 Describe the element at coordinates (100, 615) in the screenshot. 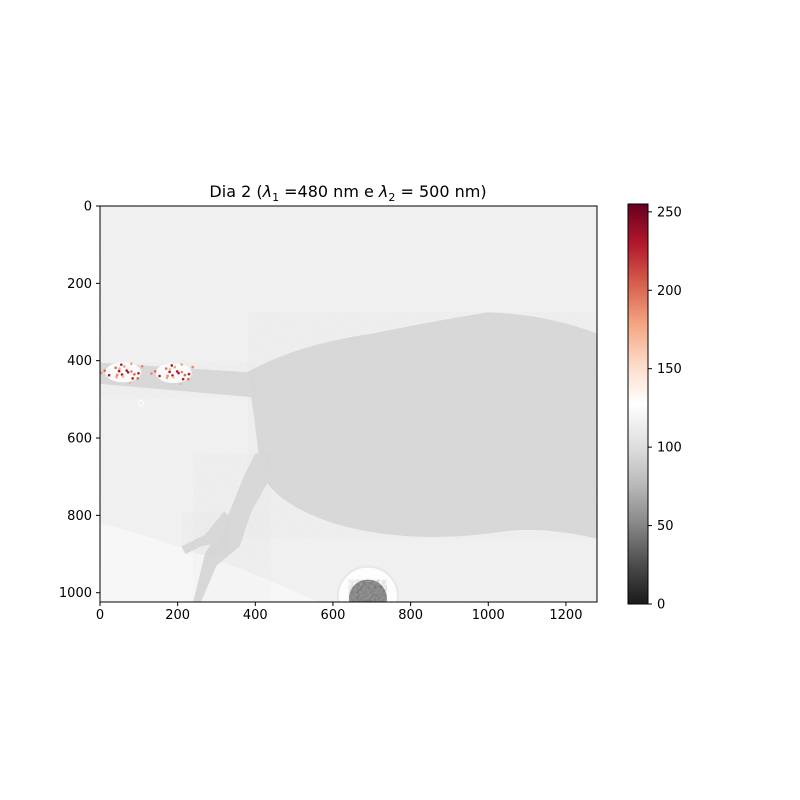

I see `x-tick-label: 0` at that location.